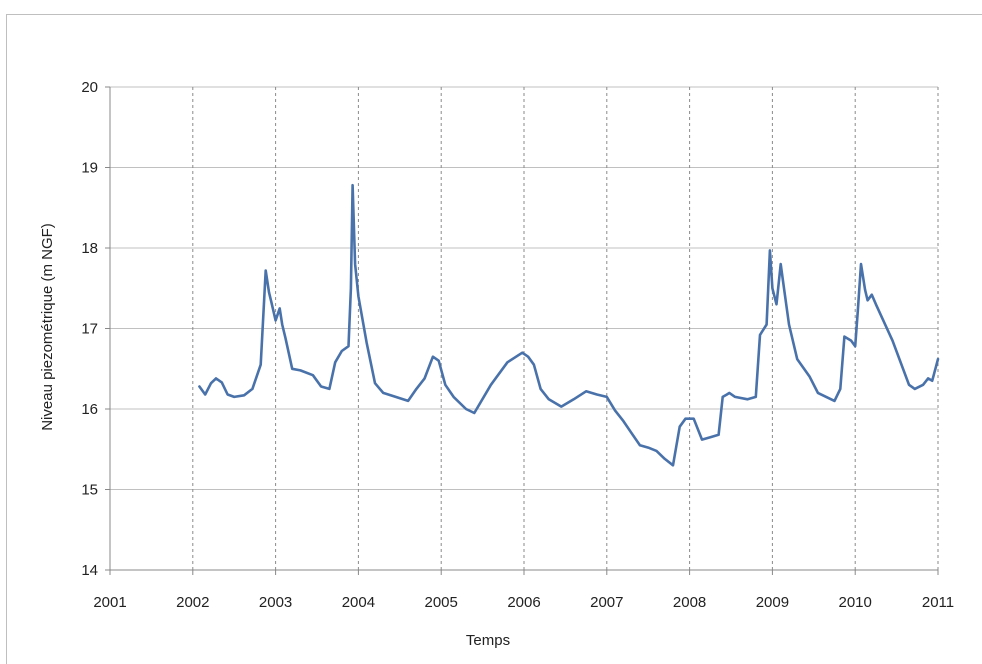 The image size is (982, 664). What do you see at coordinates (89, 490) in the screenshot?
I see `y-tick-label: 15` at bounding box center [89, 490].